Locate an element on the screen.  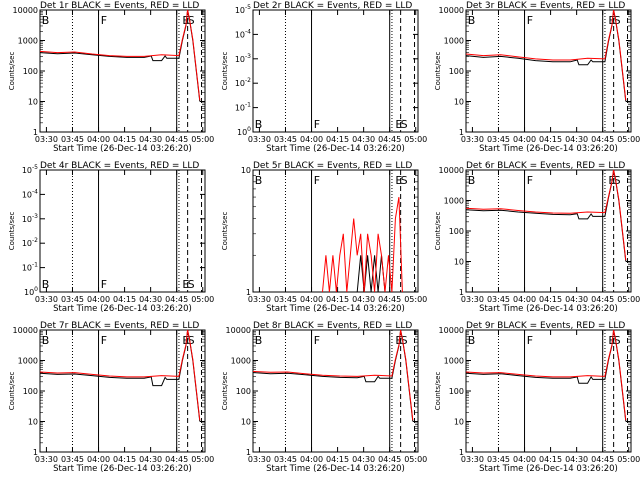
subplot-title: Det 7r BLACK = Events, RED = LLD is located at coordinates (119, 326).